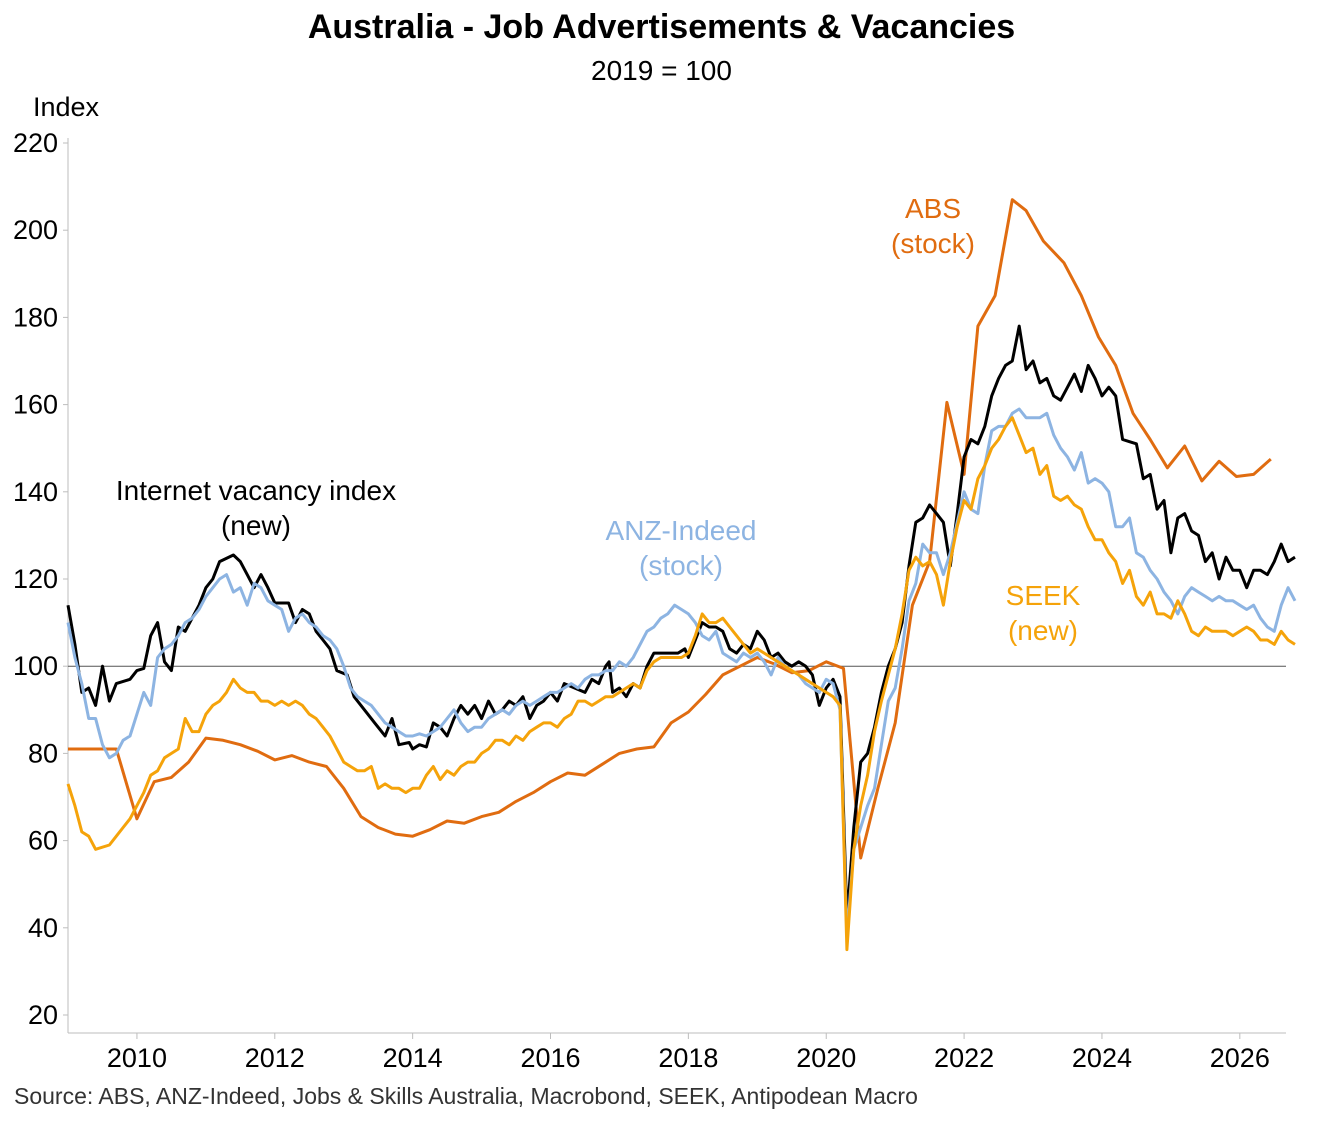 This screenshot has height=1122, width=1323. I want to click on y-tick-label: 160, so click(35, 405).